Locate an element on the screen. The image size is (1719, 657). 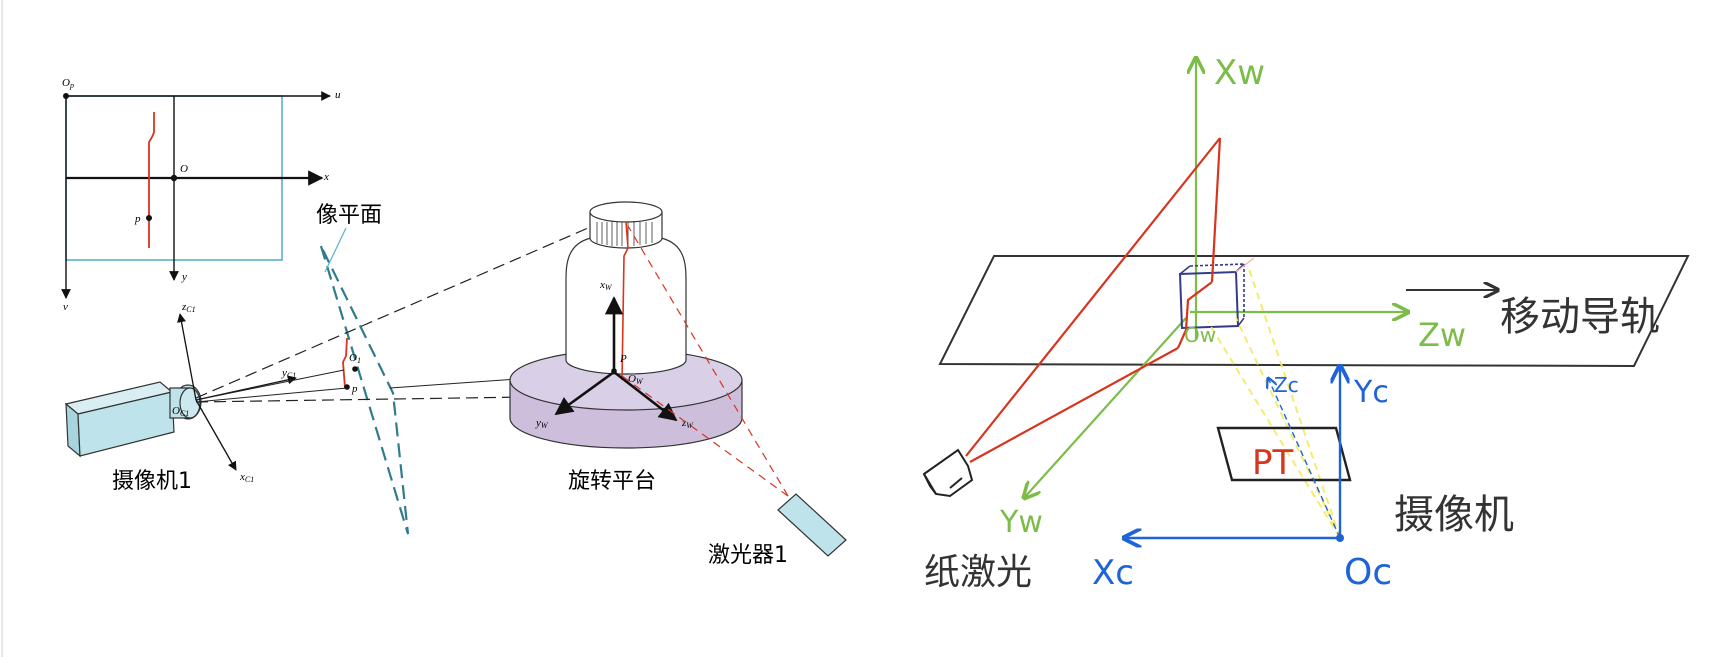
camera-x-label: xC1 is located at coordinates (246, 477).